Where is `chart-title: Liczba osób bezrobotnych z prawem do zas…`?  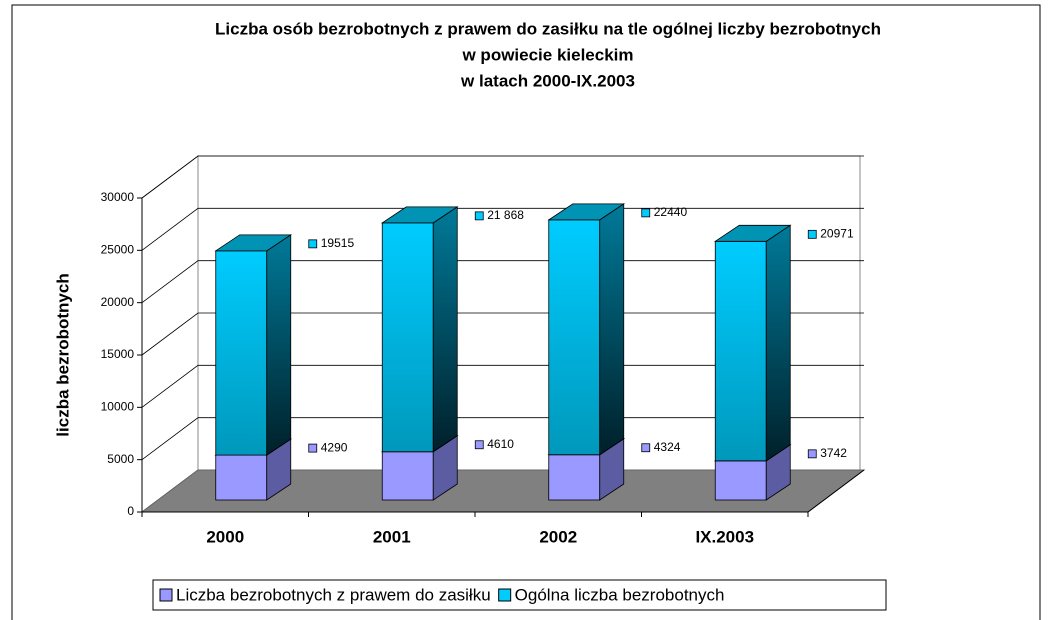 chart-title: Liczba osób bezrobotnych z prawem do zas… is located at coordinates (548, 28).